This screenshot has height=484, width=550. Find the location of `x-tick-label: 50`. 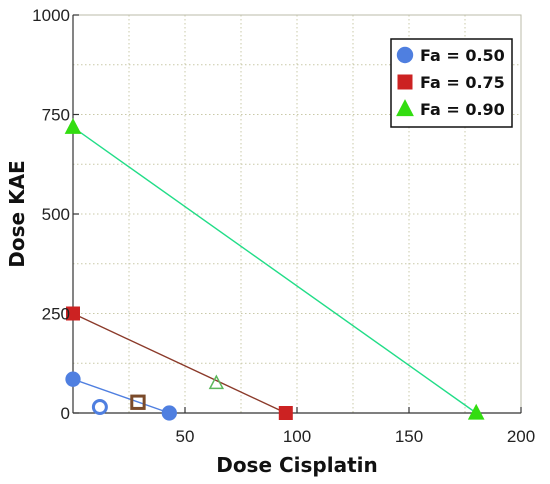

x-tick-label: 50 is located at coordinates (185, 436).